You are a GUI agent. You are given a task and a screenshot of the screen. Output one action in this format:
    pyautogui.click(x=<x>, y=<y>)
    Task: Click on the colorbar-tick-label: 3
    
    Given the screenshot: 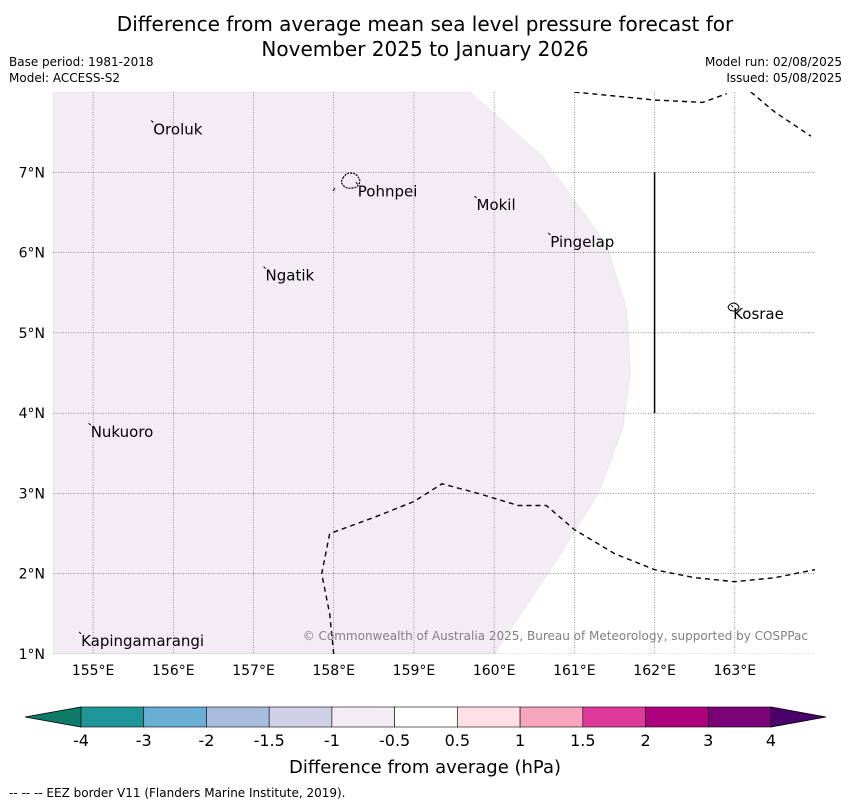 What is the action you would take?
    pyautogui.click(x=708, y=740)
    